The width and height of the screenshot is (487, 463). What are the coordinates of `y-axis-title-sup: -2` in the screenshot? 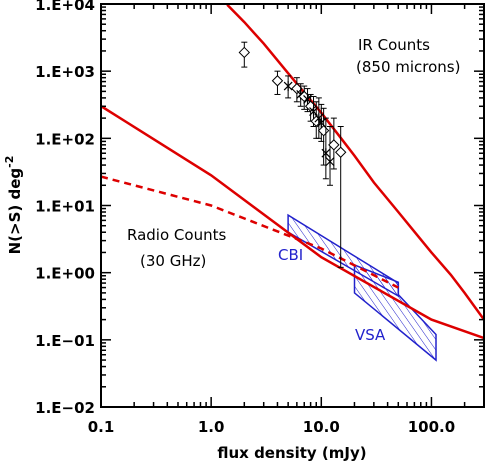 It's located at (9, 162).